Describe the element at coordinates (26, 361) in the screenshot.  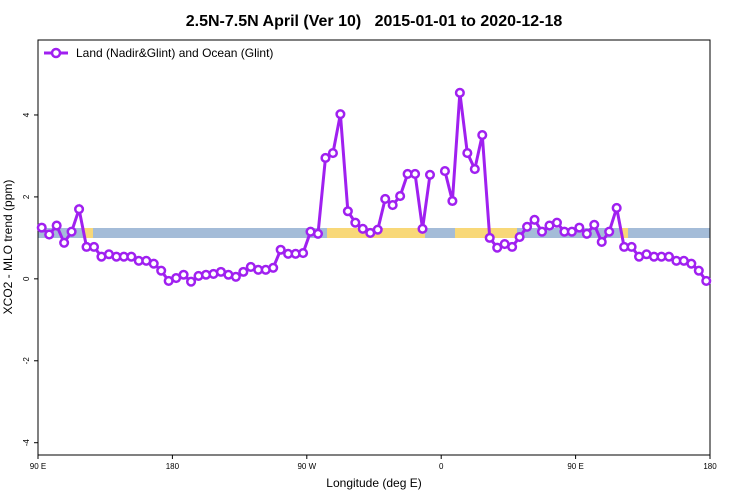
I see `y-tick-label: -2` at that location.